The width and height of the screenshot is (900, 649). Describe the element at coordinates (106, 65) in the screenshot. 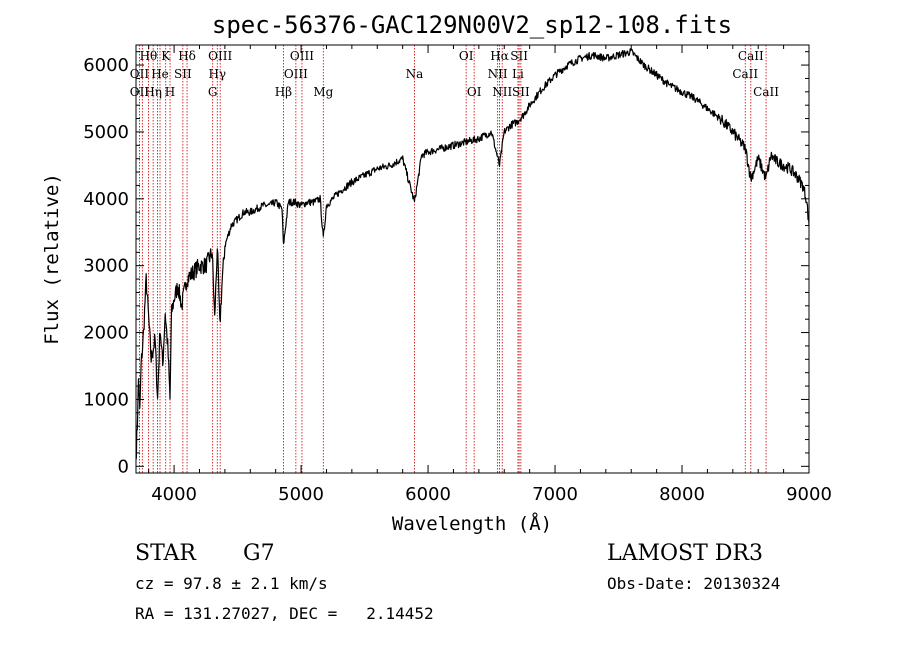

I see `y-tick-label: 6000` at that location.